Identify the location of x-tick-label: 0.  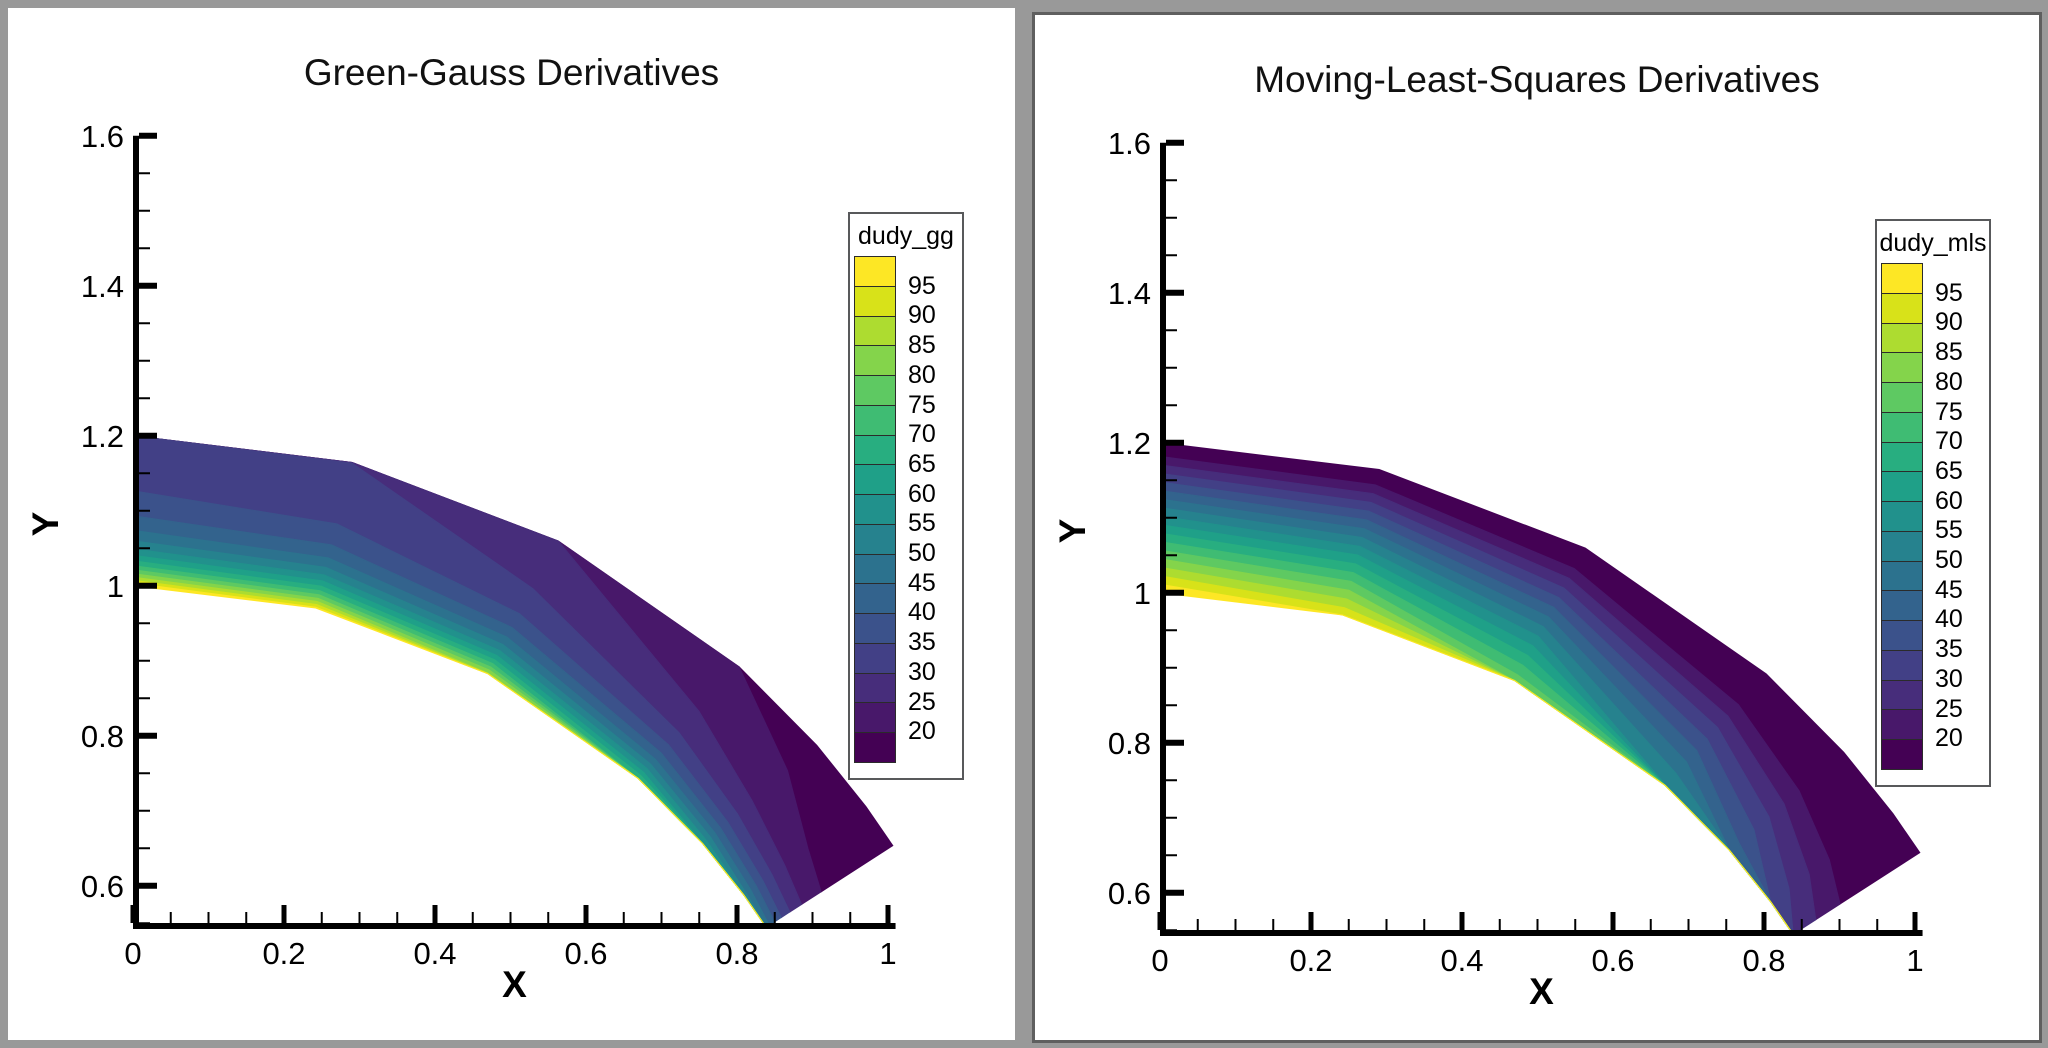
(132, 953).